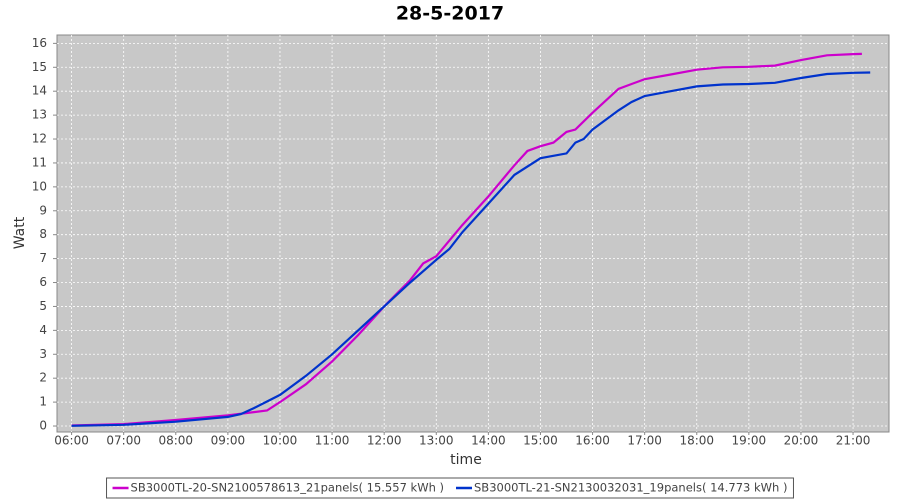  What do you see at coordinates (332, 441) in the screenshot?
I see `x-tick-label: 11:00` at bounding box center [332, 441].